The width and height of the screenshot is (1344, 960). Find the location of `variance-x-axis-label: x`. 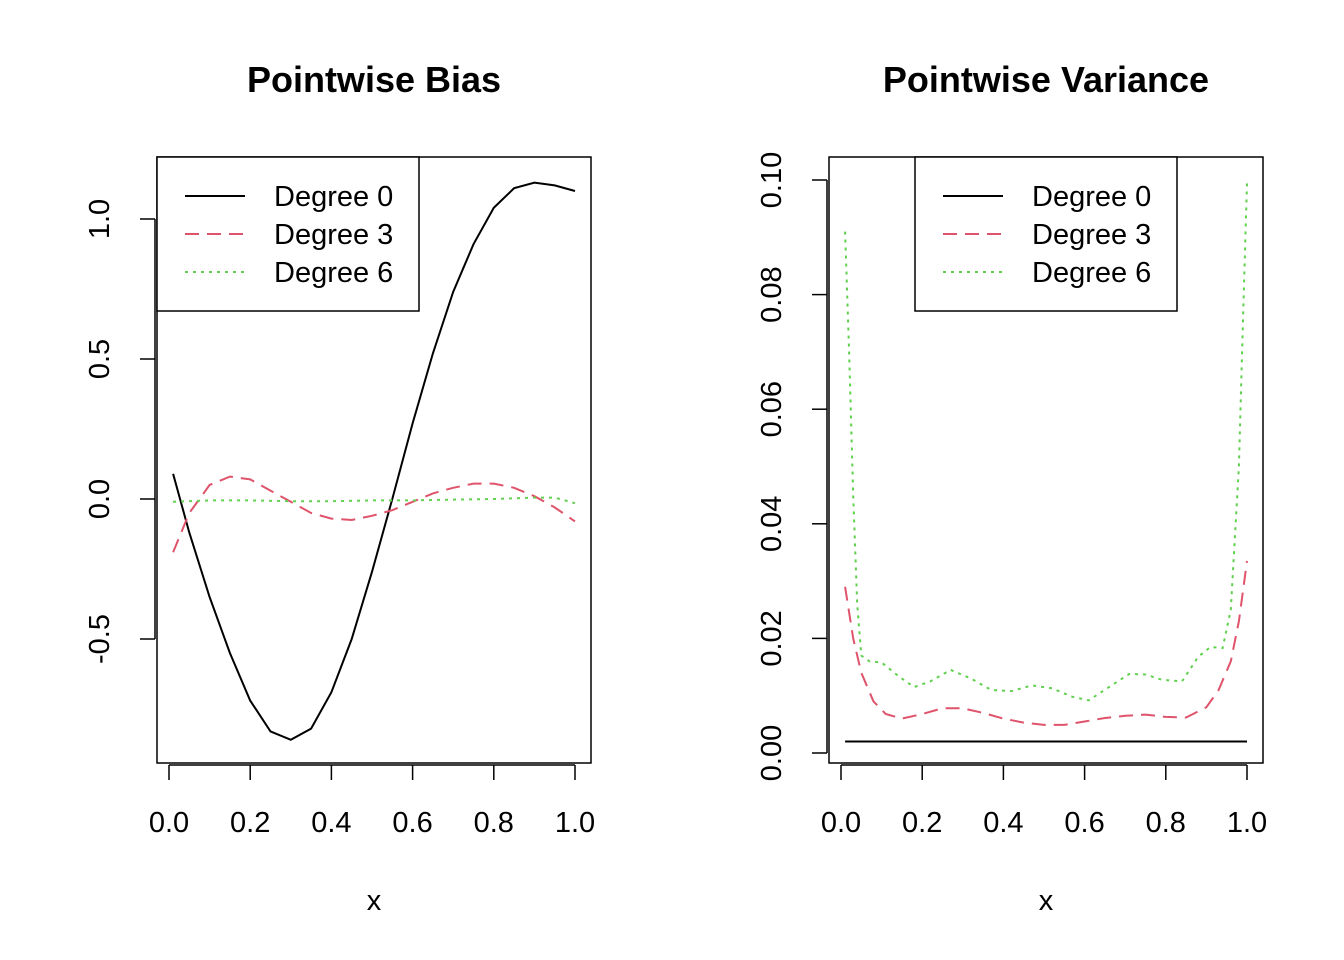

variance-x-axis-label: x is located at coordinates (1046, 901).